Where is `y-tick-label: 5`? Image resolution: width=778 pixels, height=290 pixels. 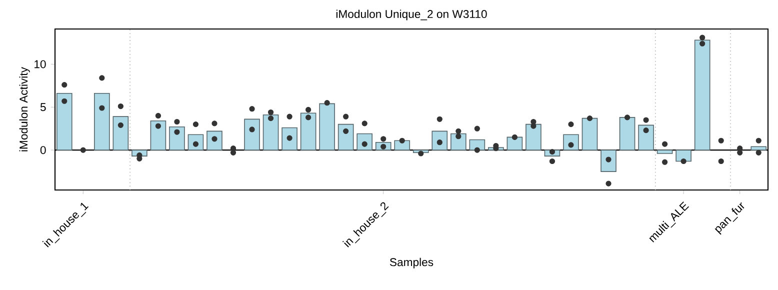
y-tick-label: 5 is located at coordinates (43, 107).